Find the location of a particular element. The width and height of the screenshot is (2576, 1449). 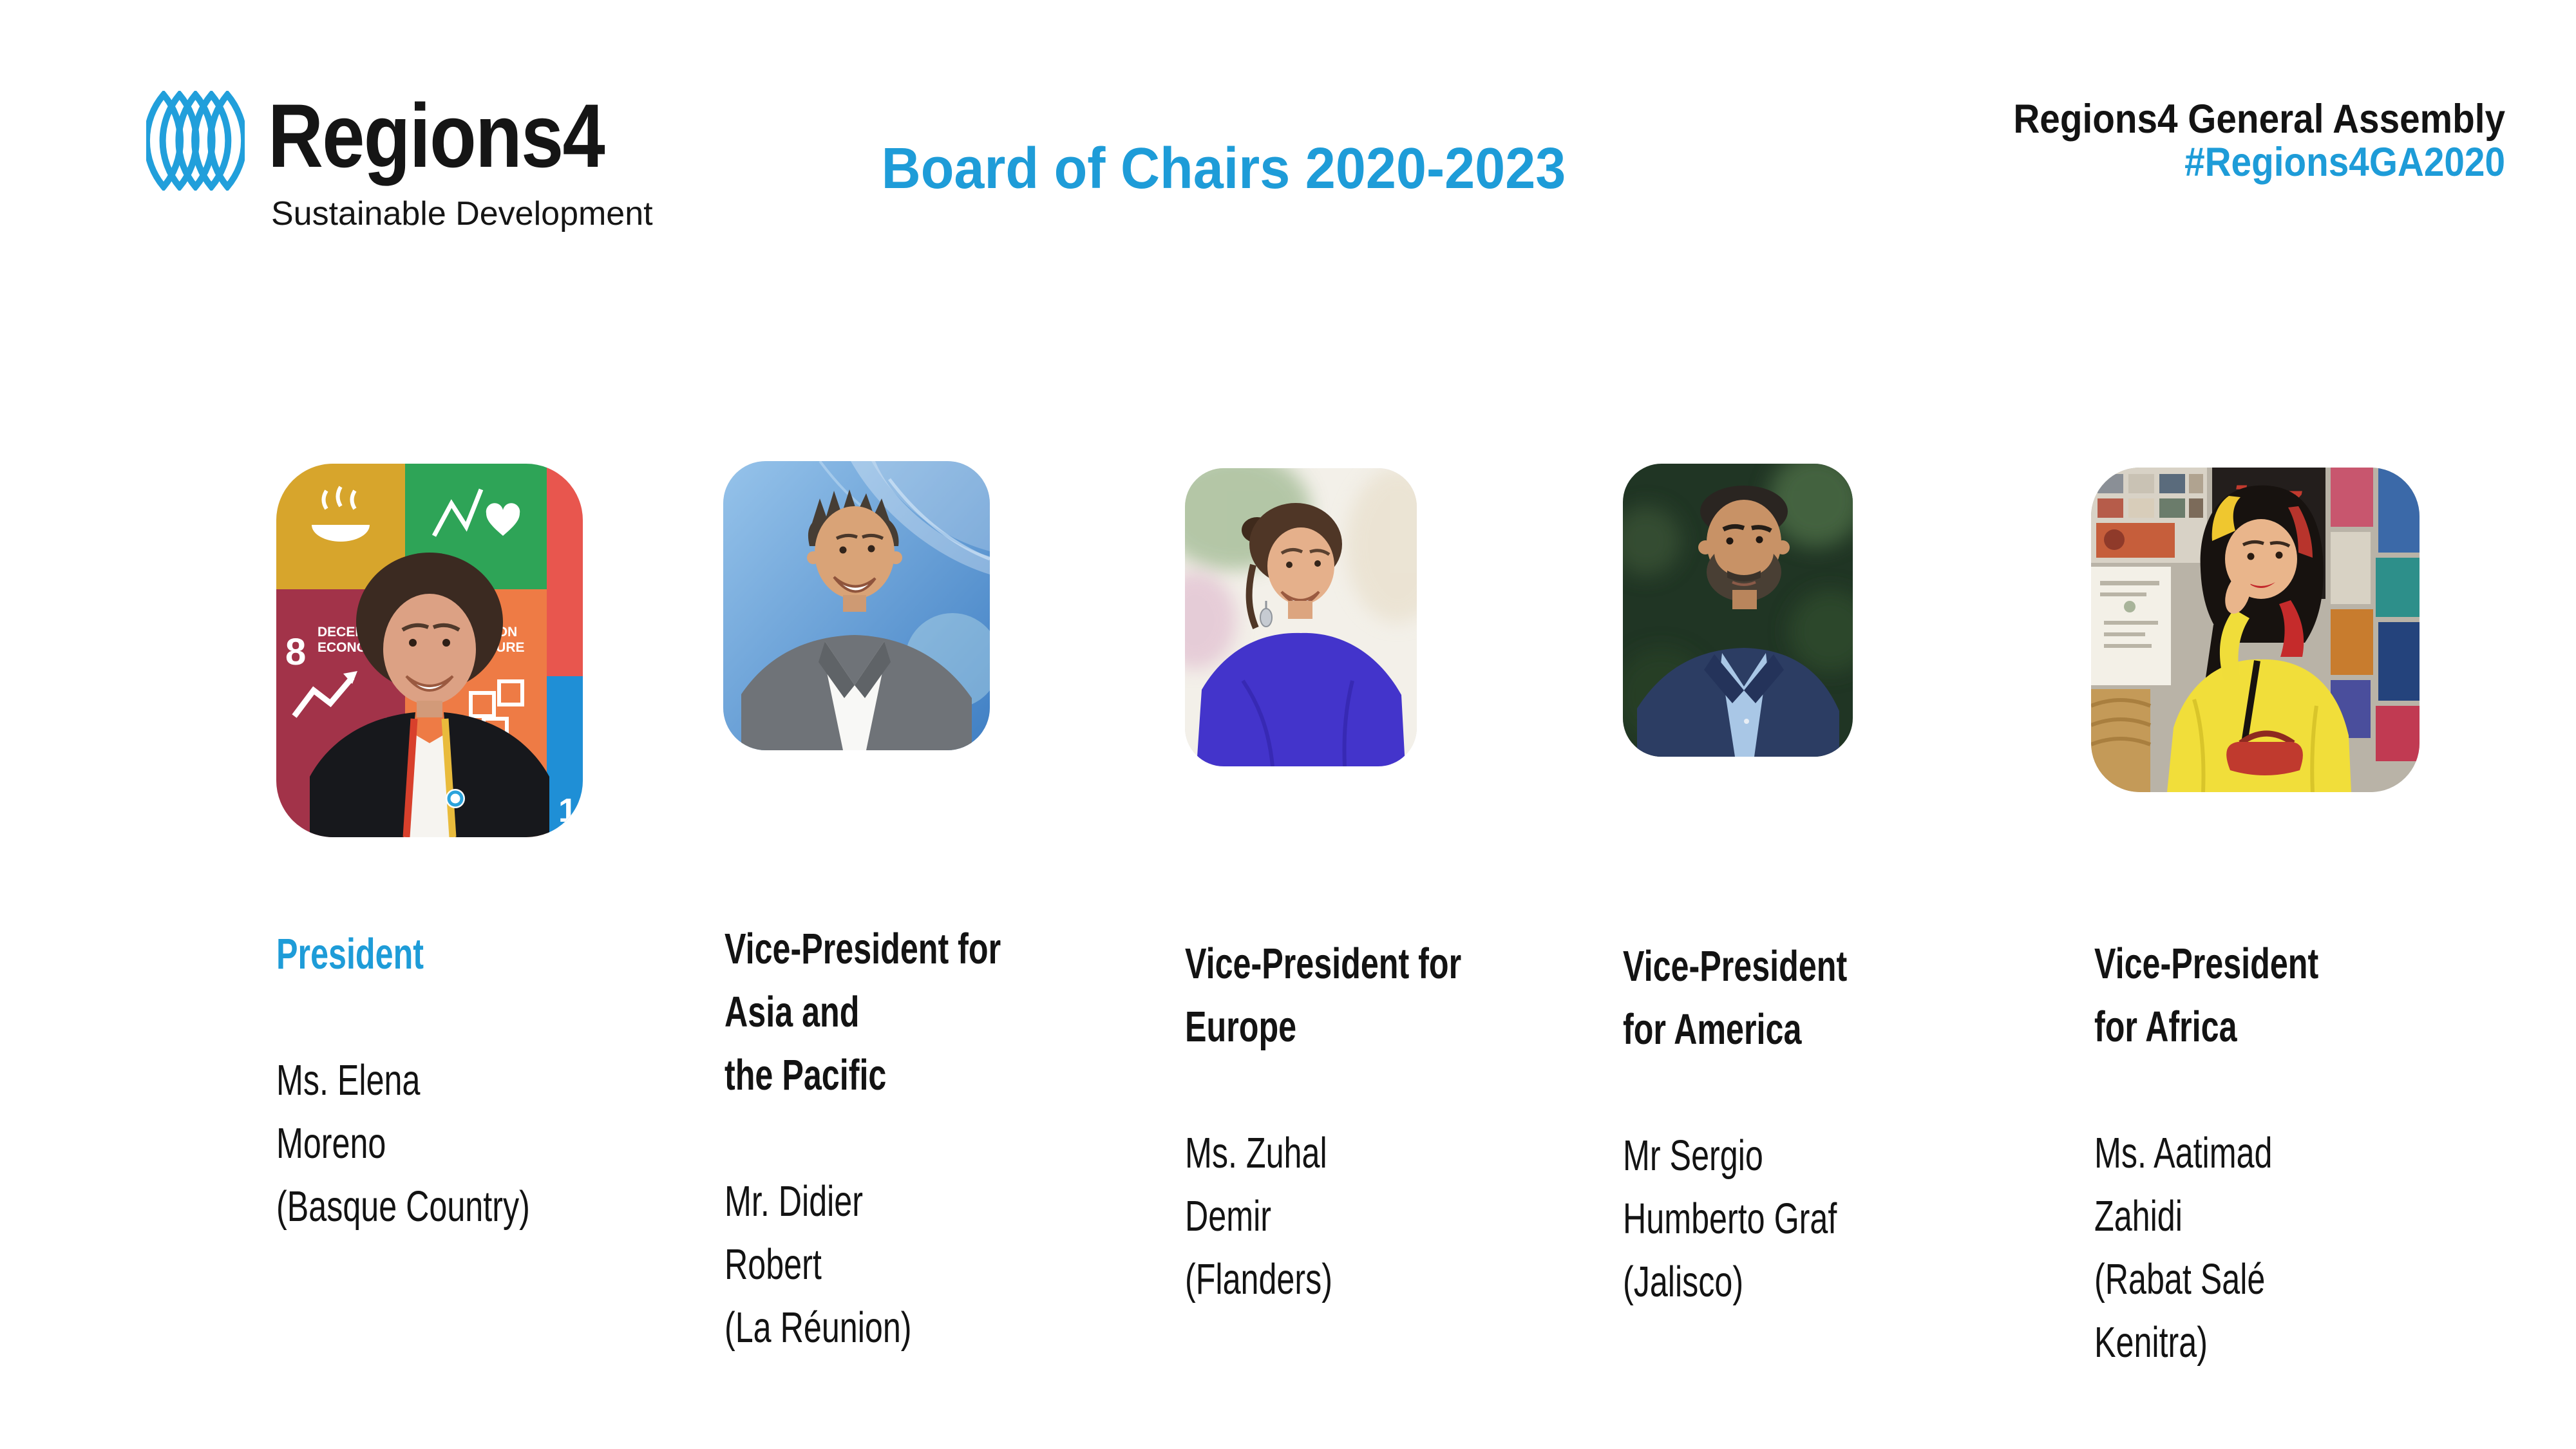

member-role: President is located at coordinates (350, 954).